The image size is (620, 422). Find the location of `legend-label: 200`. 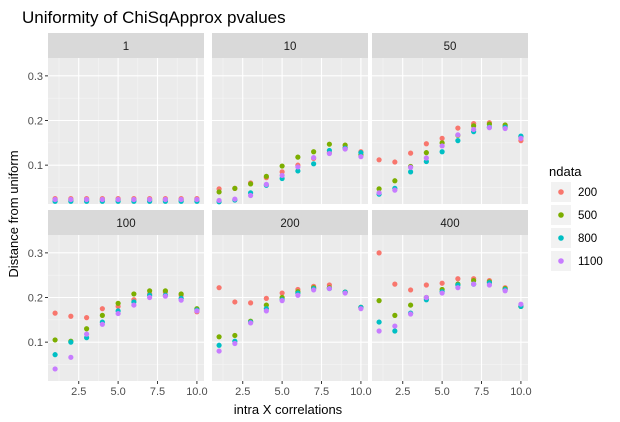

legend-label: 200 is located at coordinates (587, 193).